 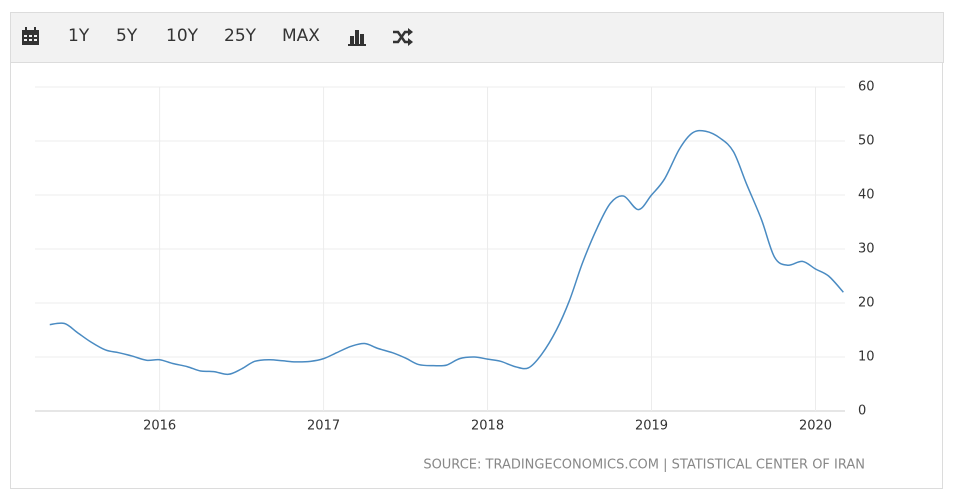 I want to click on bar-chart-icon, so click(x=358, y=37).